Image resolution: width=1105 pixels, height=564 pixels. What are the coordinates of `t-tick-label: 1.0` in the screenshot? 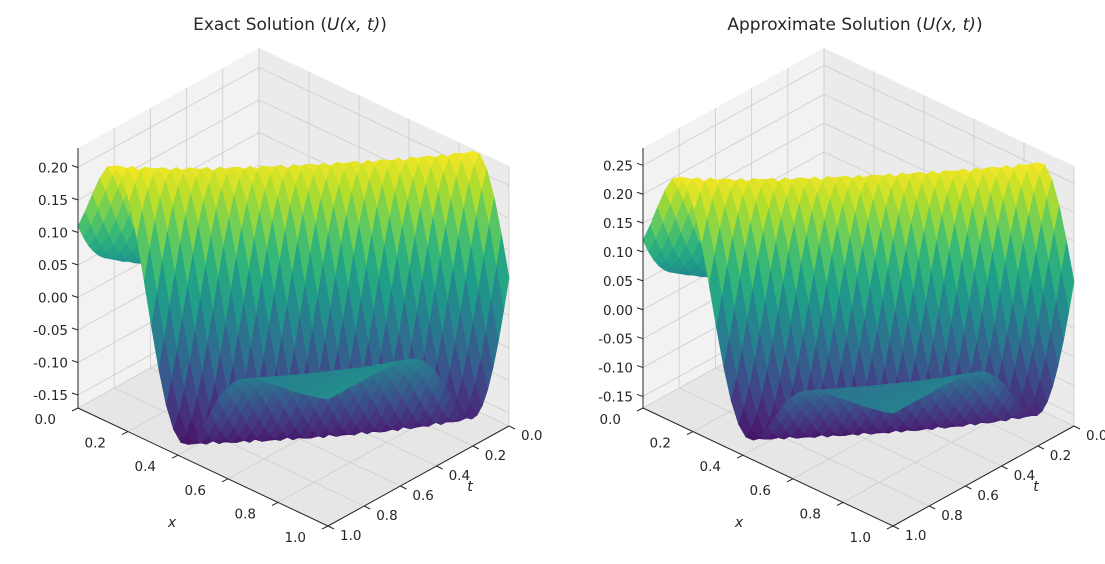 It's located at (915, 536).